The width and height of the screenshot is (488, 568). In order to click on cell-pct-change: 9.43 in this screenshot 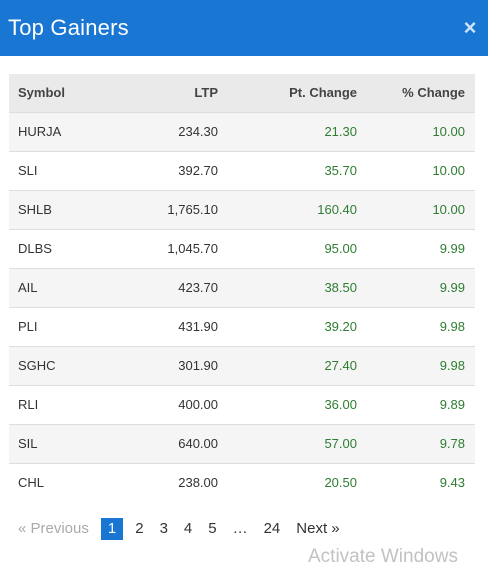, I will do `click(452, 483)`.